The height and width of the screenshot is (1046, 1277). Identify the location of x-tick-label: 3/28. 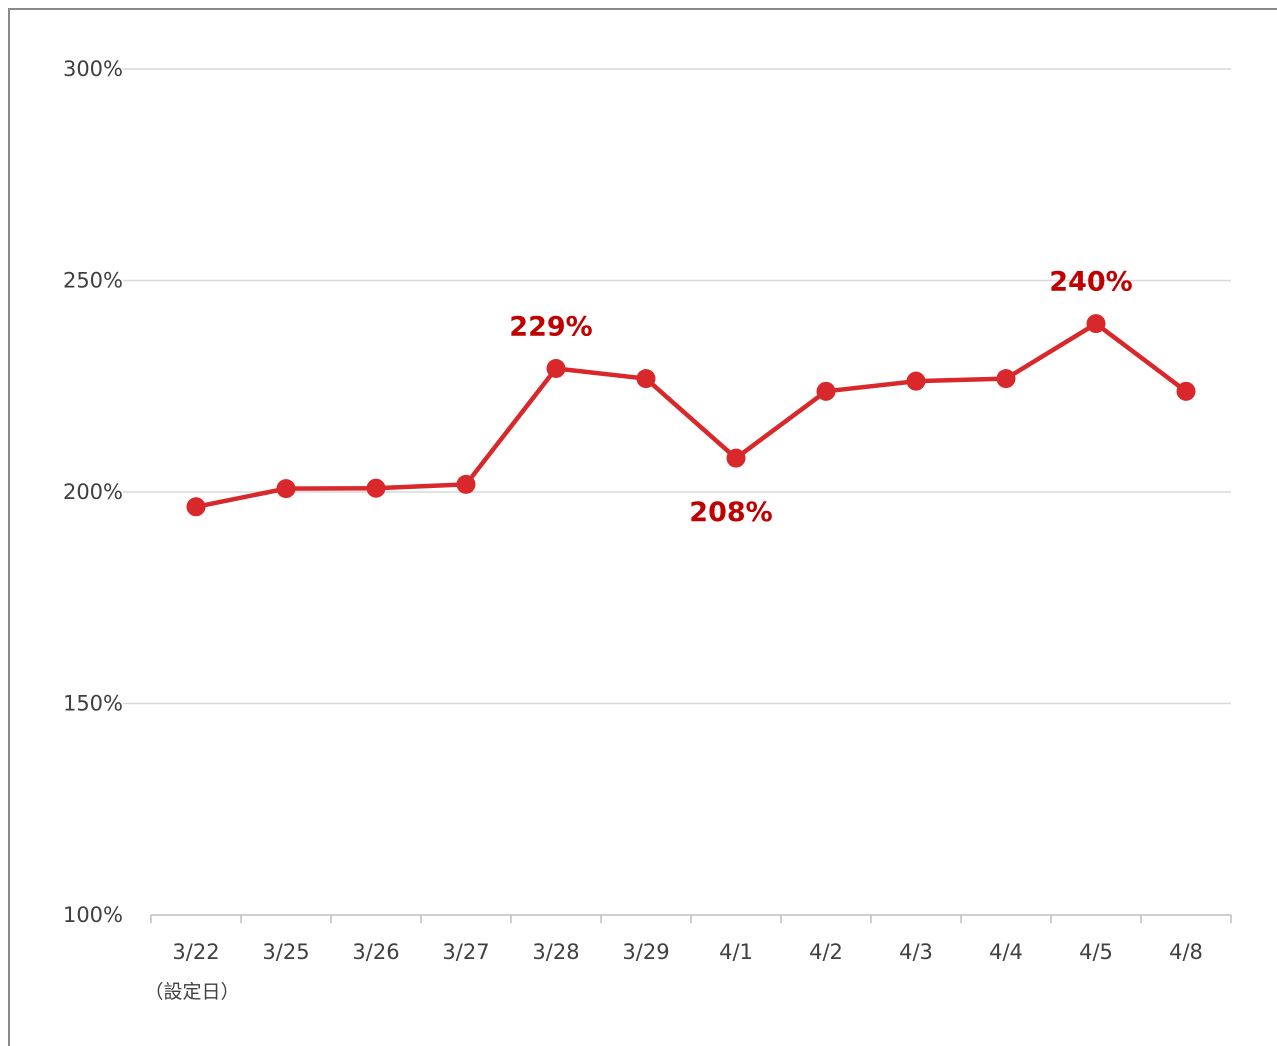
(555, 952).